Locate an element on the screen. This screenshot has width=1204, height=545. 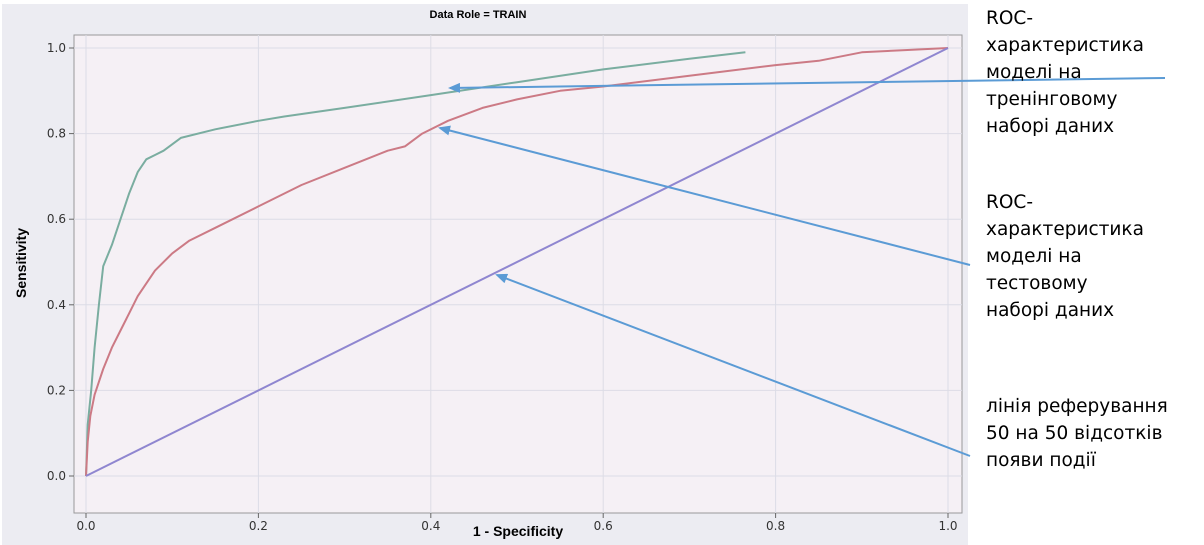
x-tick-label: 0.4 is located at coordinates (430, 526).